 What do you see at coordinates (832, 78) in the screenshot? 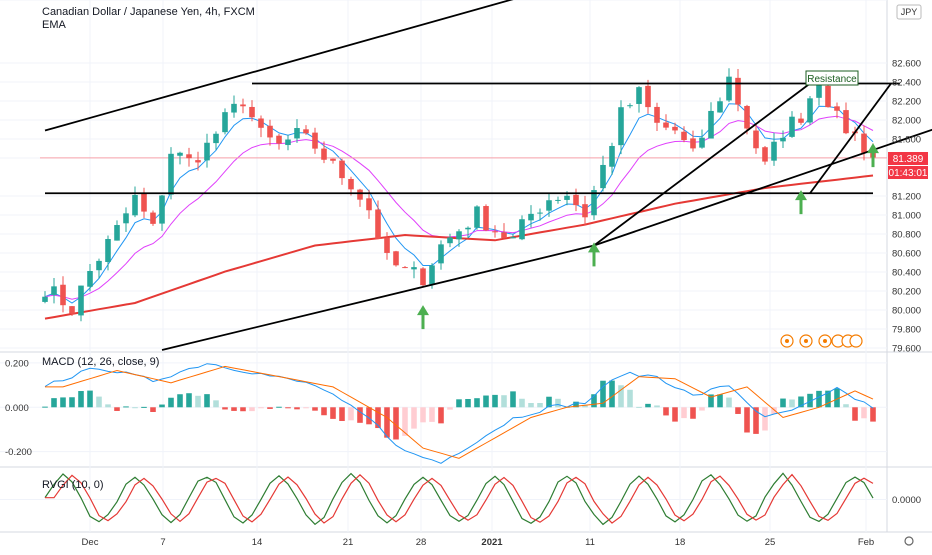
I see `resistance-label: Resistance` at bounding box center [832, 78].